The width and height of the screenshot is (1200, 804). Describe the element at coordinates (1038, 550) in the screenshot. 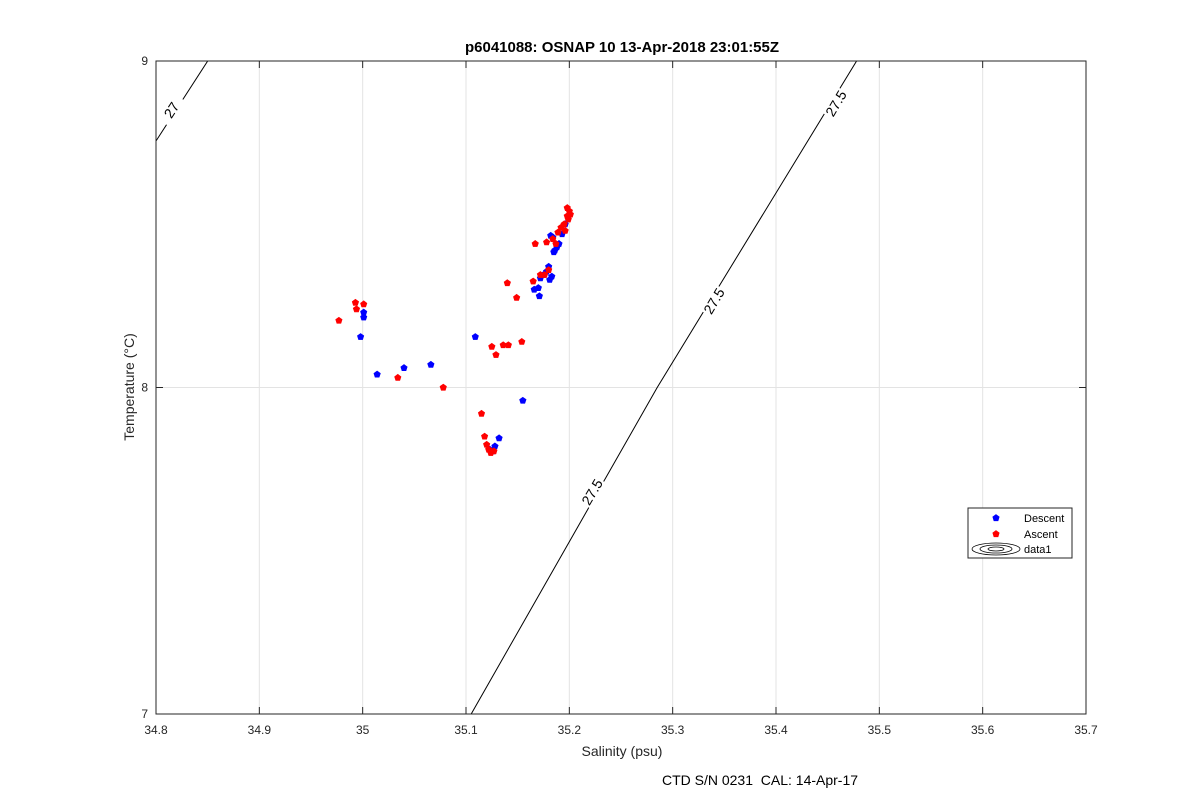

I see `legend-label-data1: data1` at that location.